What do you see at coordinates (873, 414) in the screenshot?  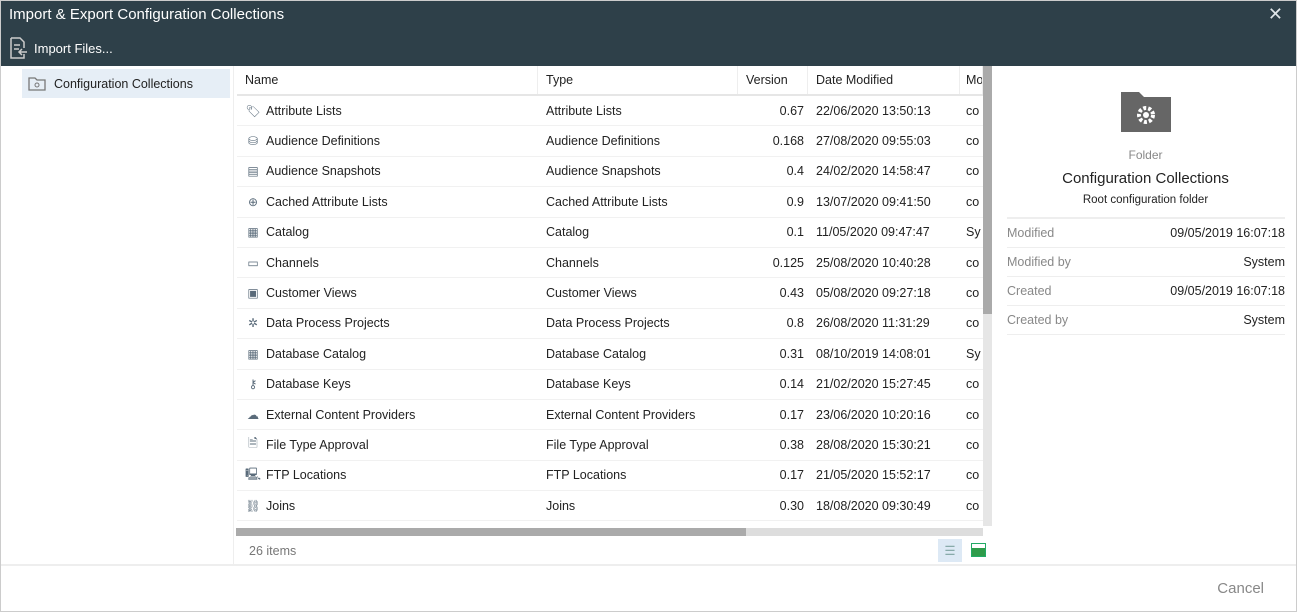 I see `cell-date-modified: 23/06/2020 10:20:16` at bounding box center [873, 414].